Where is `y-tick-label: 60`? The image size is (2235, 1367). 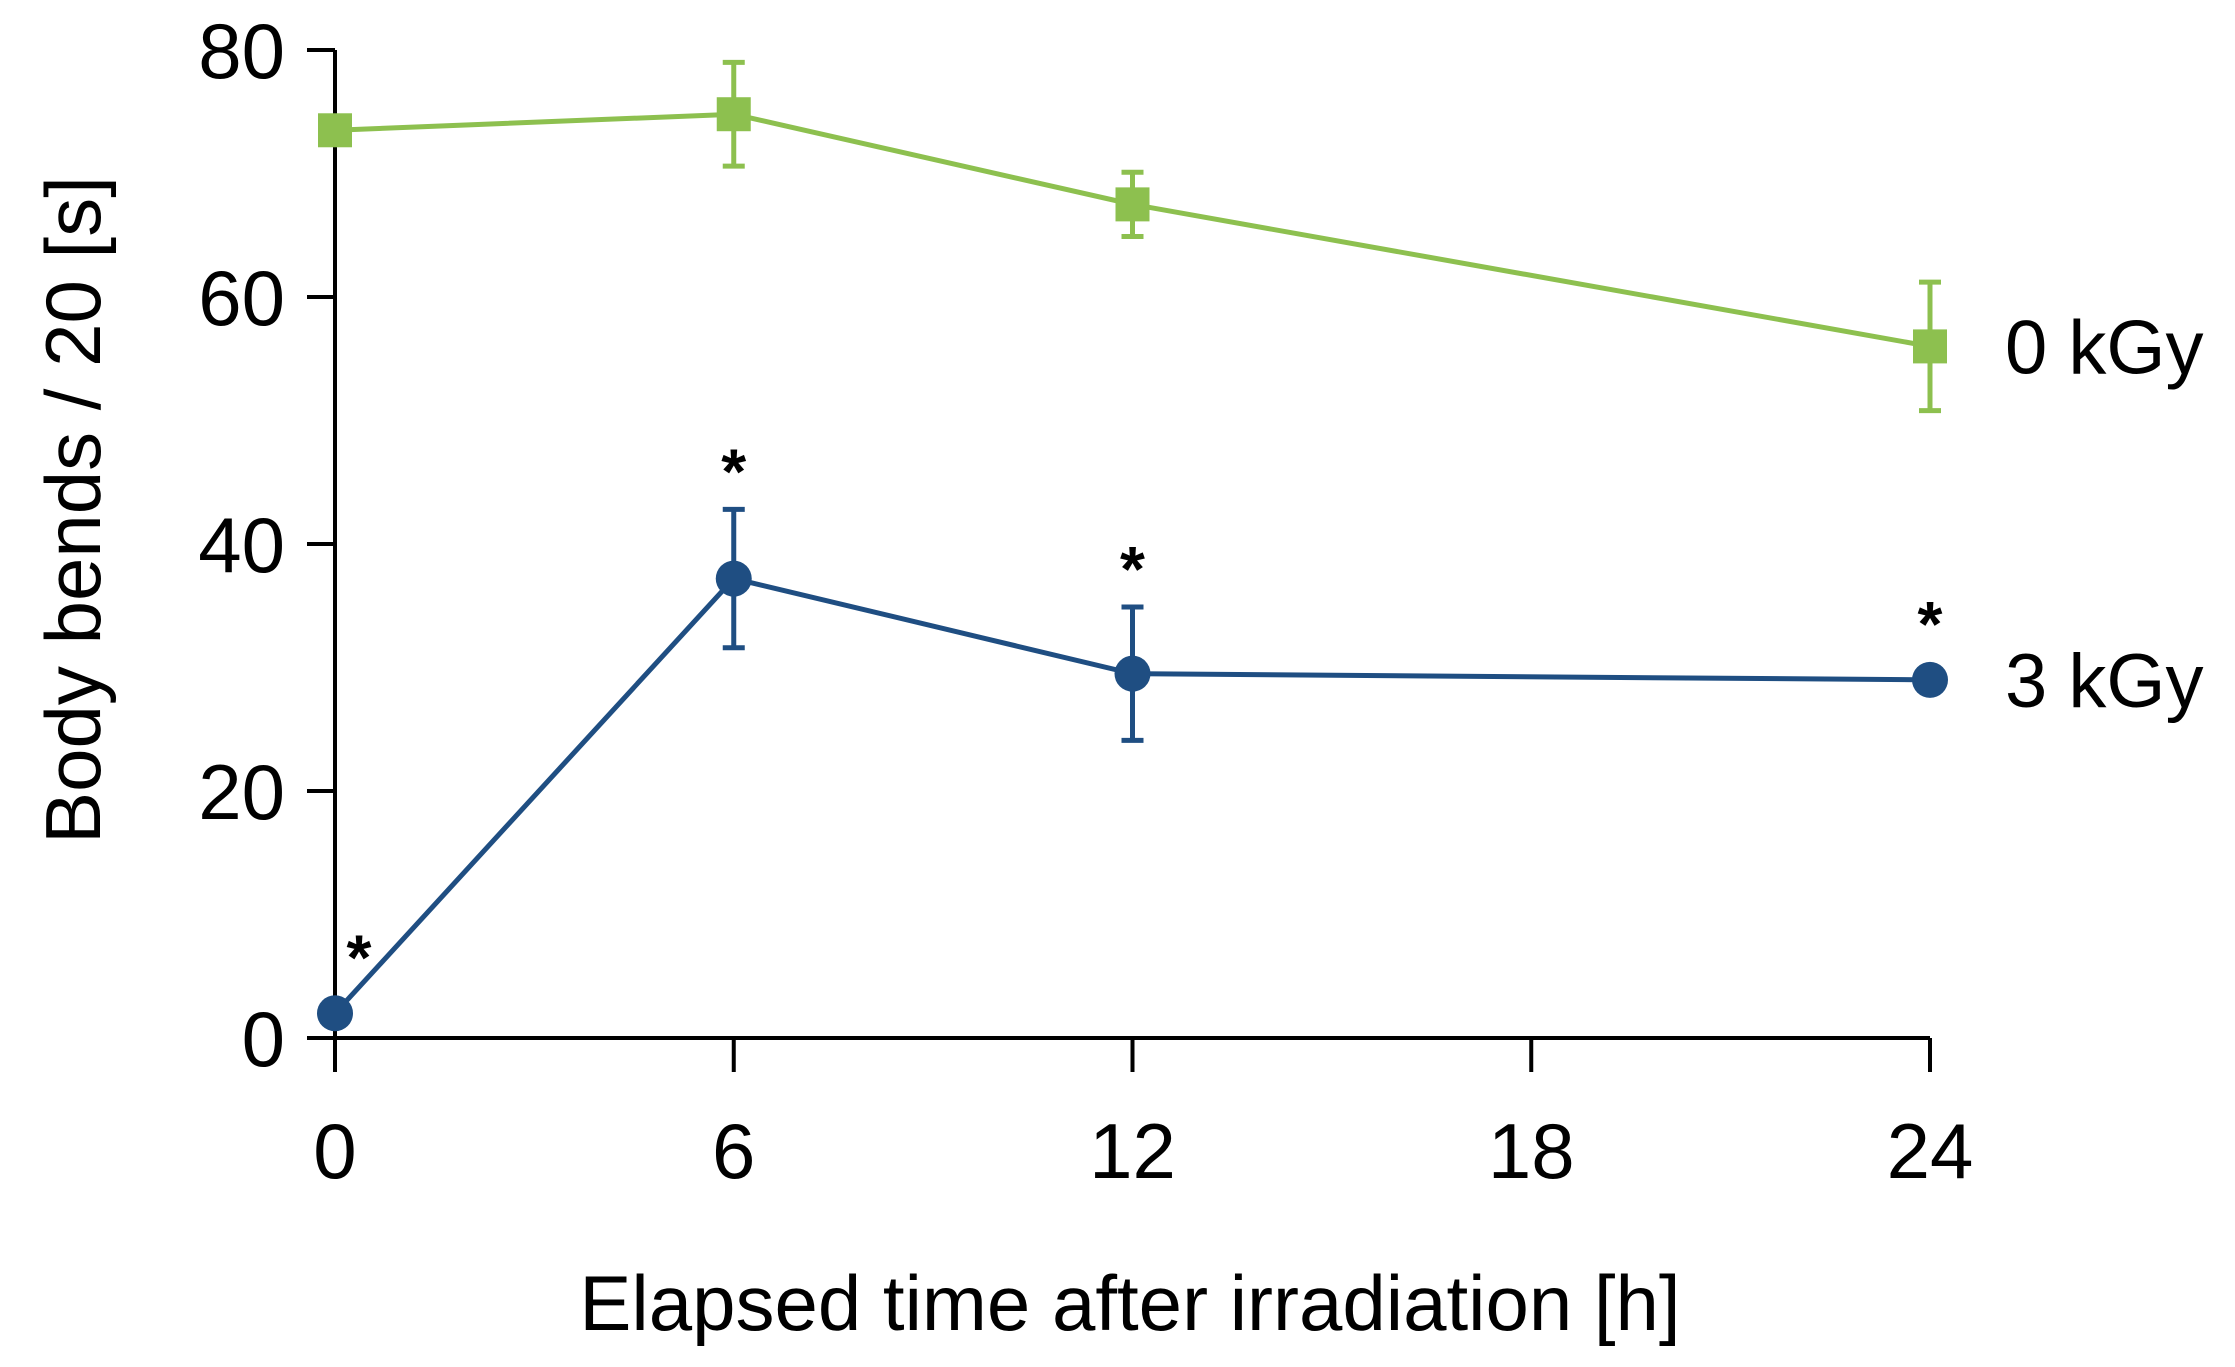
y-tick-label: 60 is located at coordinates (241, 298).